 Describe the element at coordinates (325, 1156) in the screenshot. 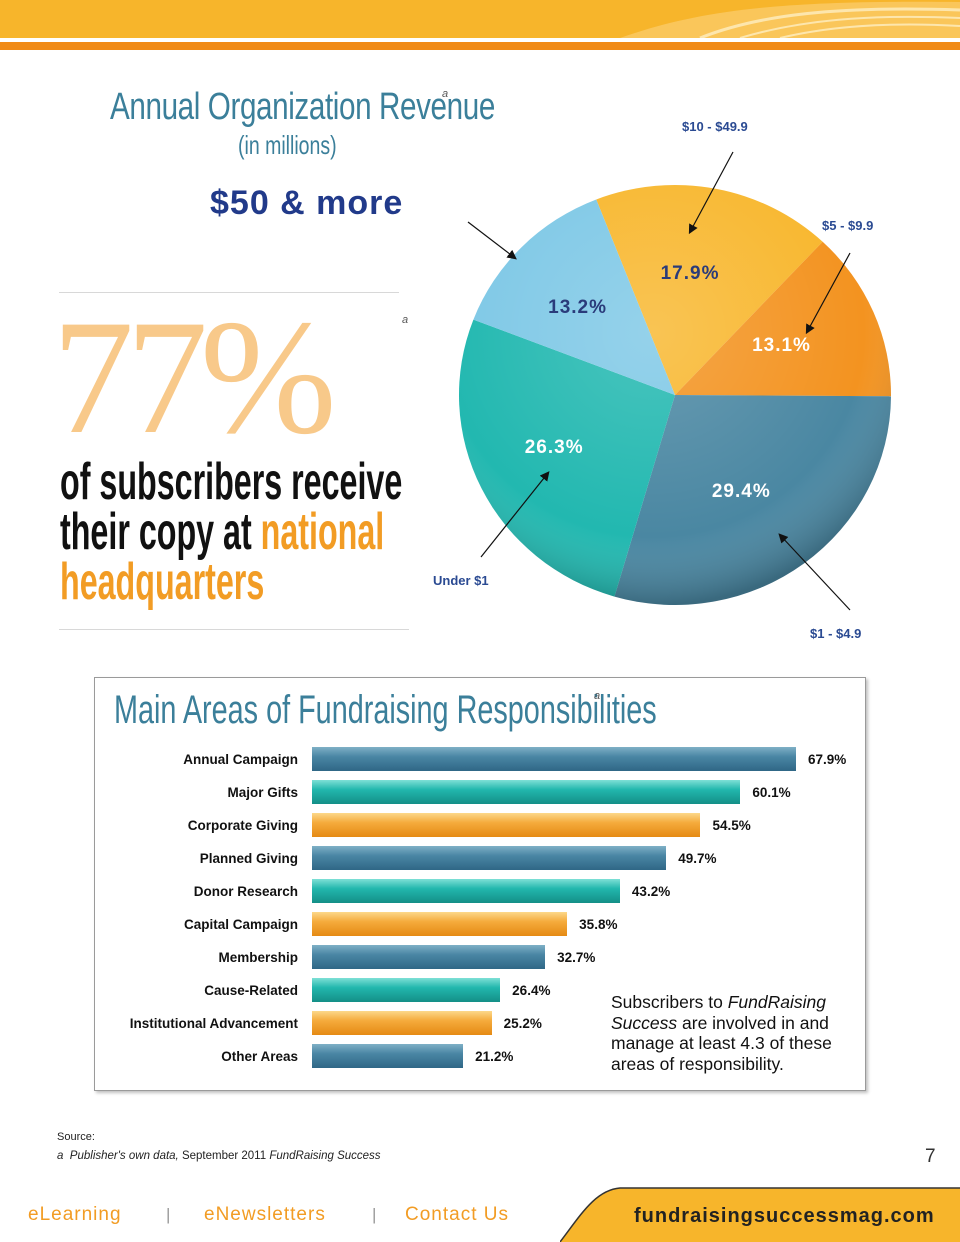

I see `source-publication: FundRaising Success` at that location.